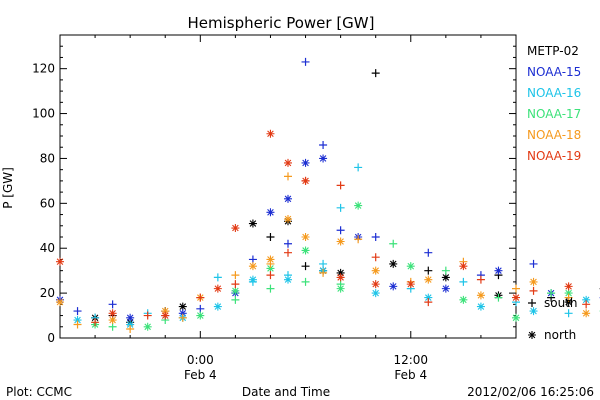 This screenshot has width=600, height=400. What do you see at coordinates (553, 51) in the screenshot?
I see `legend-item-metp-02: METP-02` at bounding box center [553, 51].